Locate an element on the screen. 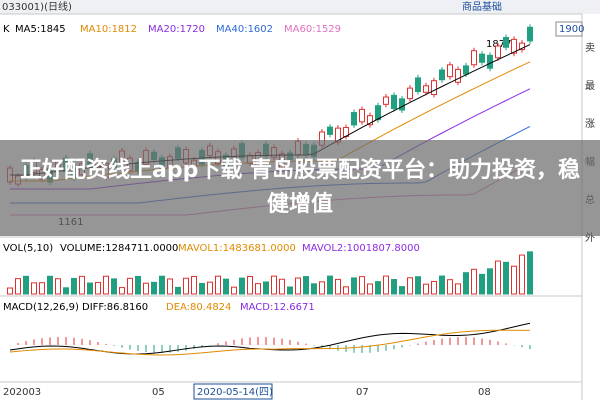 This screenshot has height=400, width=600. x-label: 202003 is located at coordinates (22, 392).